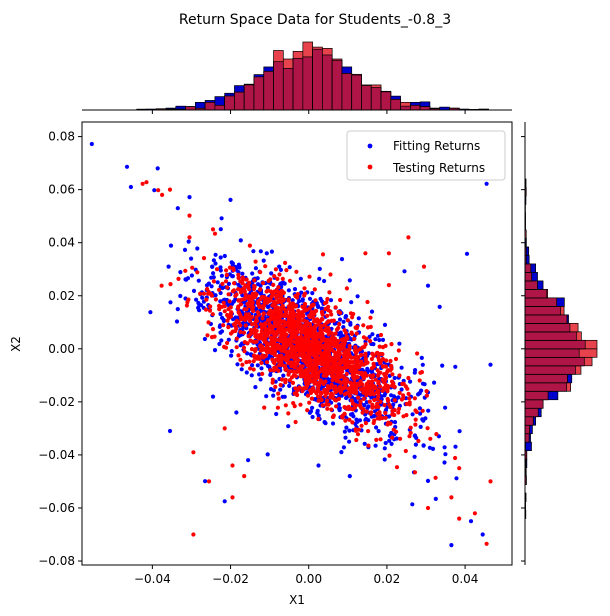  What do you see at coordinates (308, 112) in the screenshot?
I see `top-hist-ticks` at bounding box center [308, 112].